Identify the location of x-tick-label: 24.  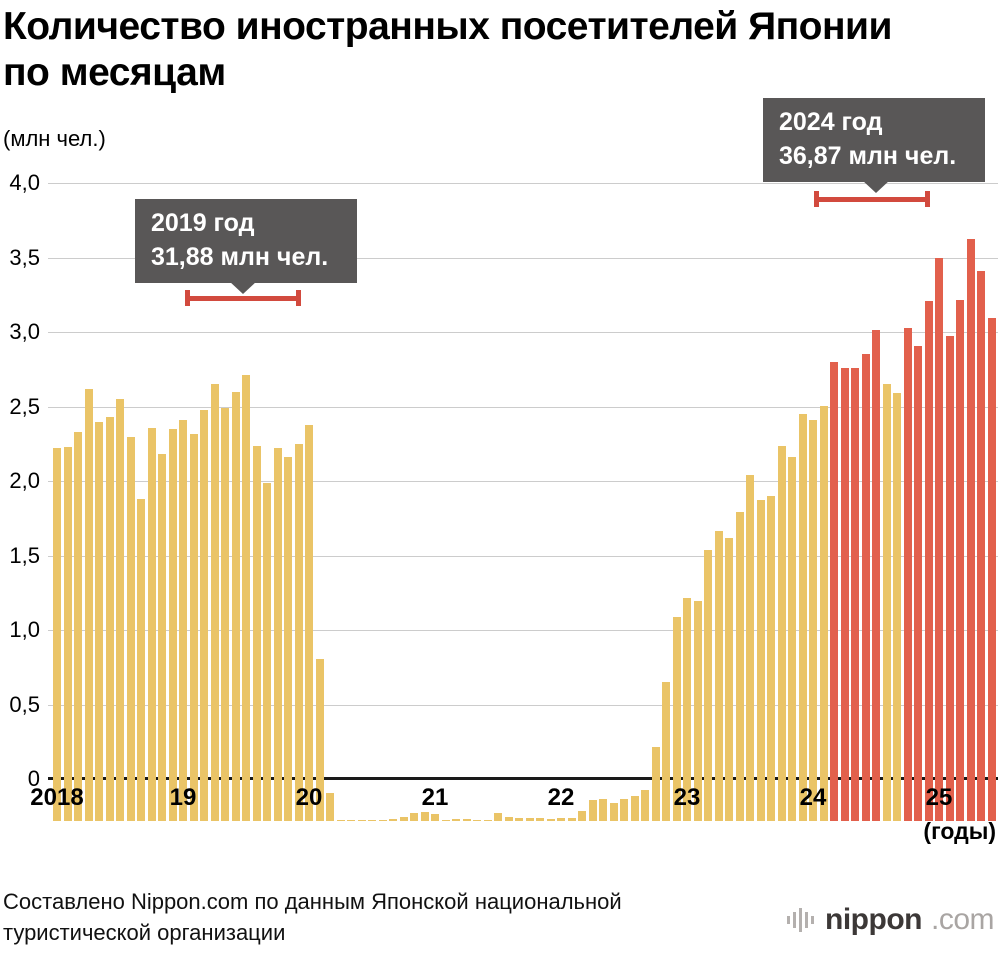
(813, 797).